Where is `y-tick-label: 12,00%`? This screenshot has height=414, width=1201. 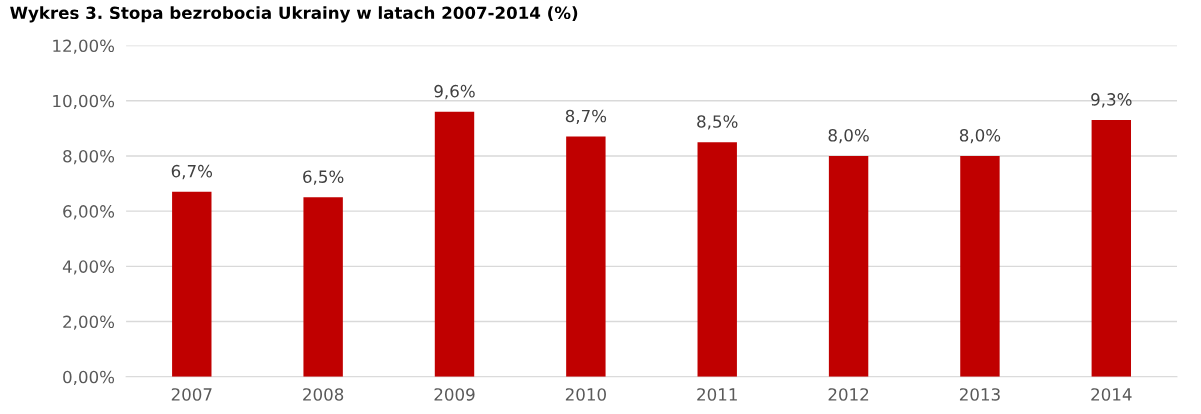
y-tick-label: 12,00% is located at coordinates (84, 46).